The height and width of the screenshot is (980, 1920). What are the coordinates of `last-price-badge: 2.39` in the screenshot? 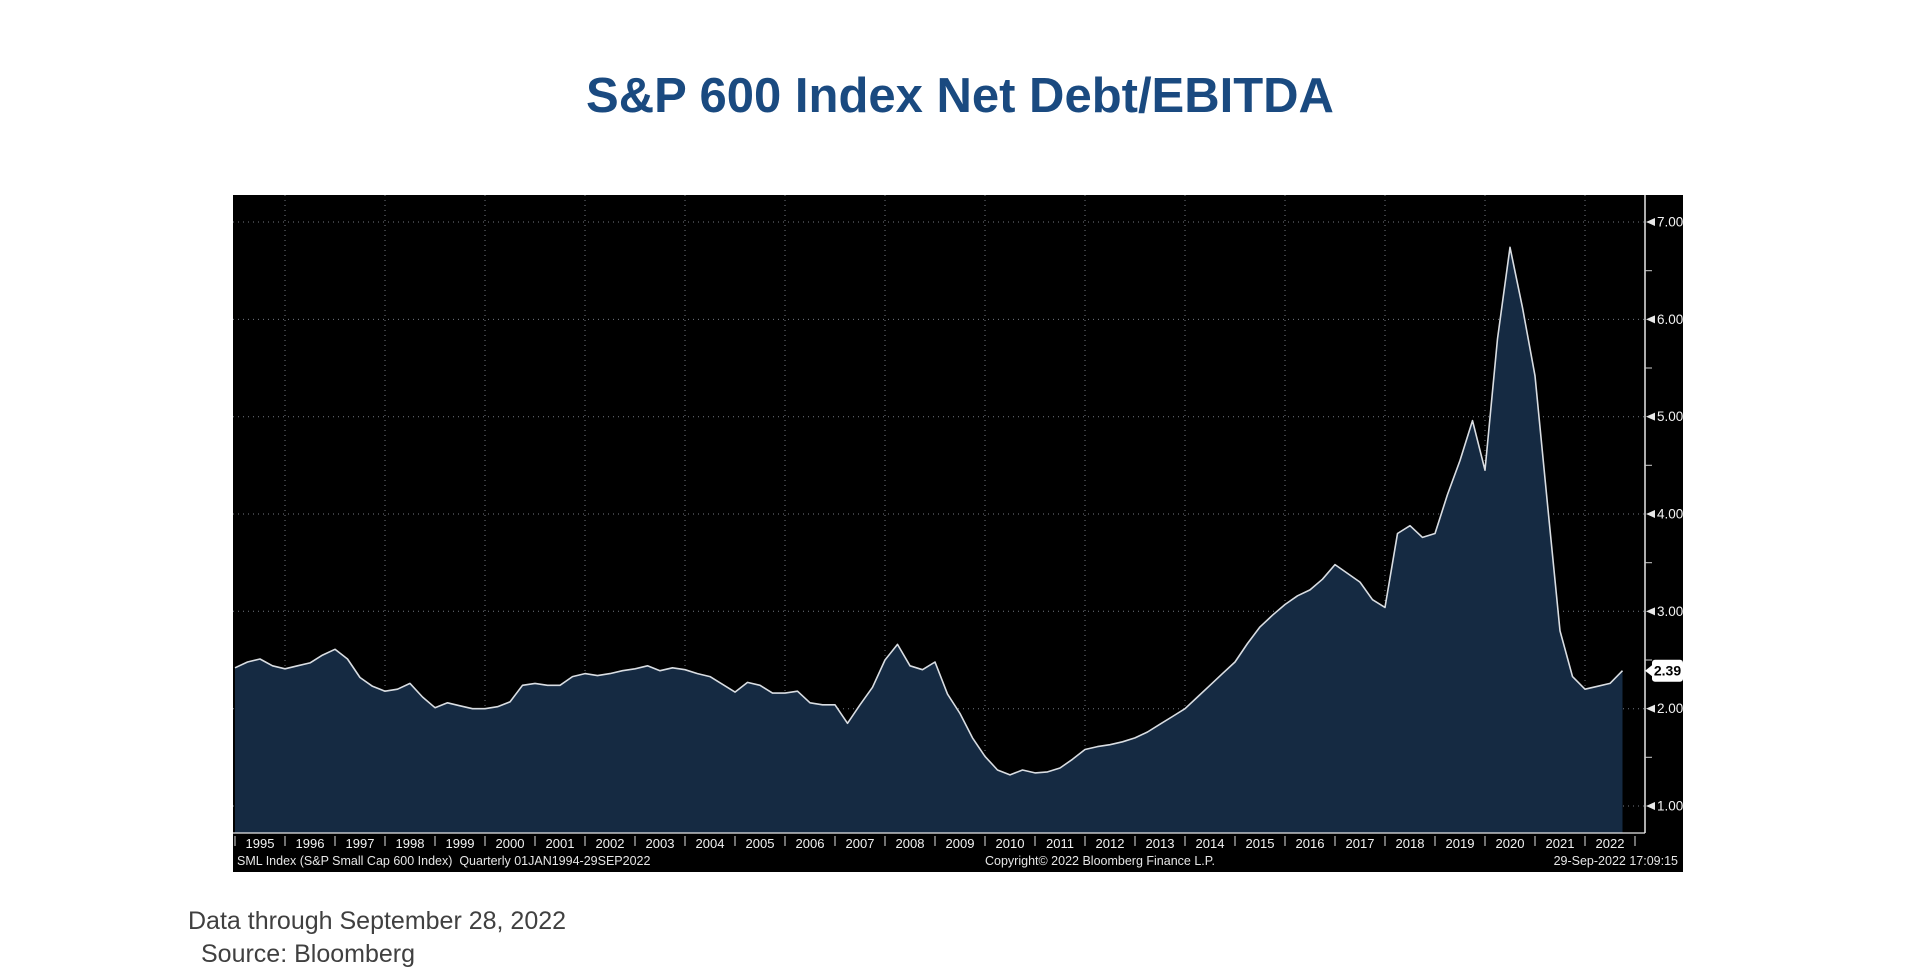 It's located at (1664, 670).